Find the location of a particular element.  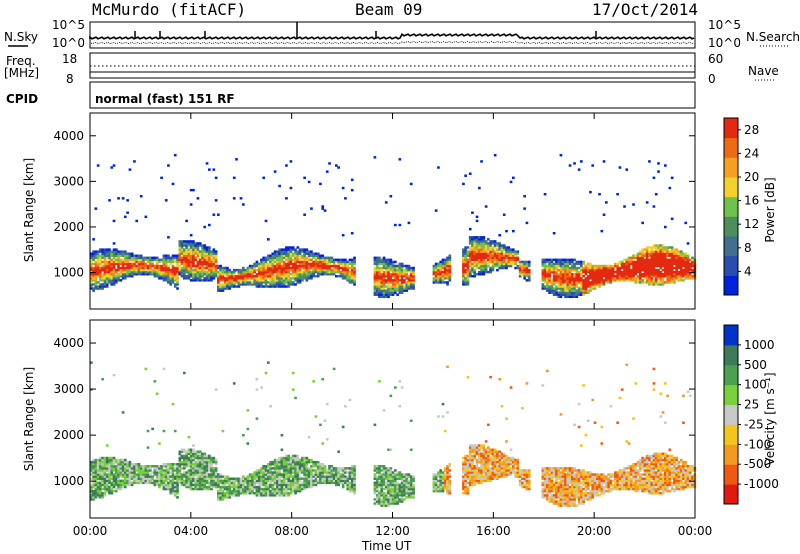

noise-tick-bottom-left: 10^0 is located at coordinates (68, 43).